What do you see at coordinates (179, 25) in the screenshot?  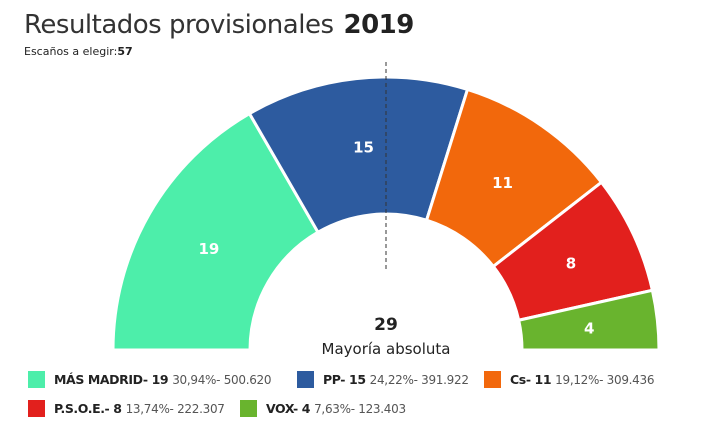 I see `title-text: Resultados provisionales` at bounding box center [179, 25].